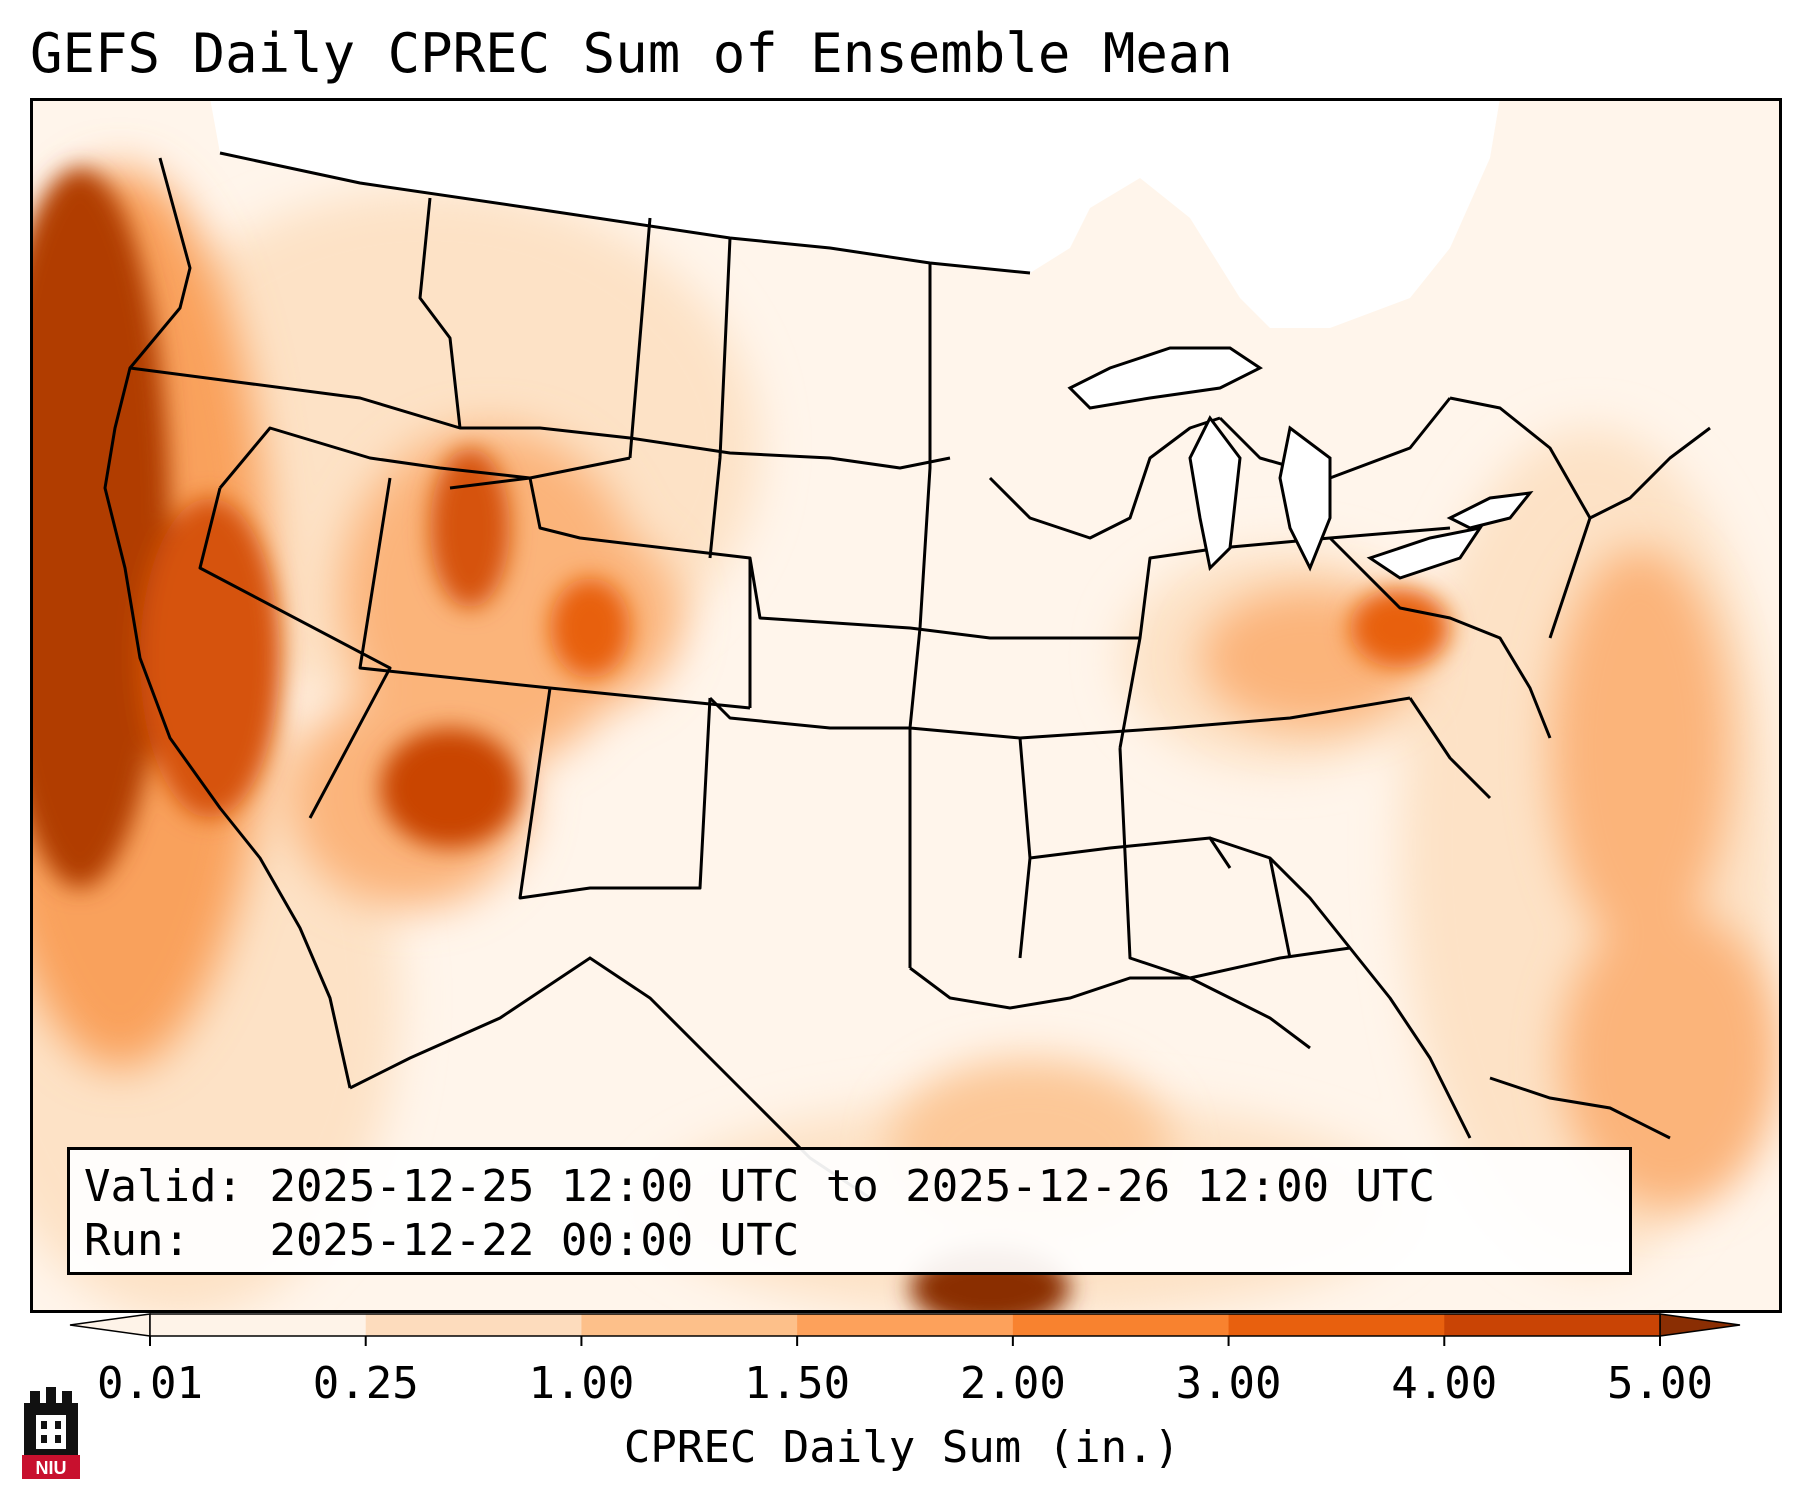  Describe the element at coordinates (1700, 1325) in the screenshot. I see `colorbar-extend-high` at that location.